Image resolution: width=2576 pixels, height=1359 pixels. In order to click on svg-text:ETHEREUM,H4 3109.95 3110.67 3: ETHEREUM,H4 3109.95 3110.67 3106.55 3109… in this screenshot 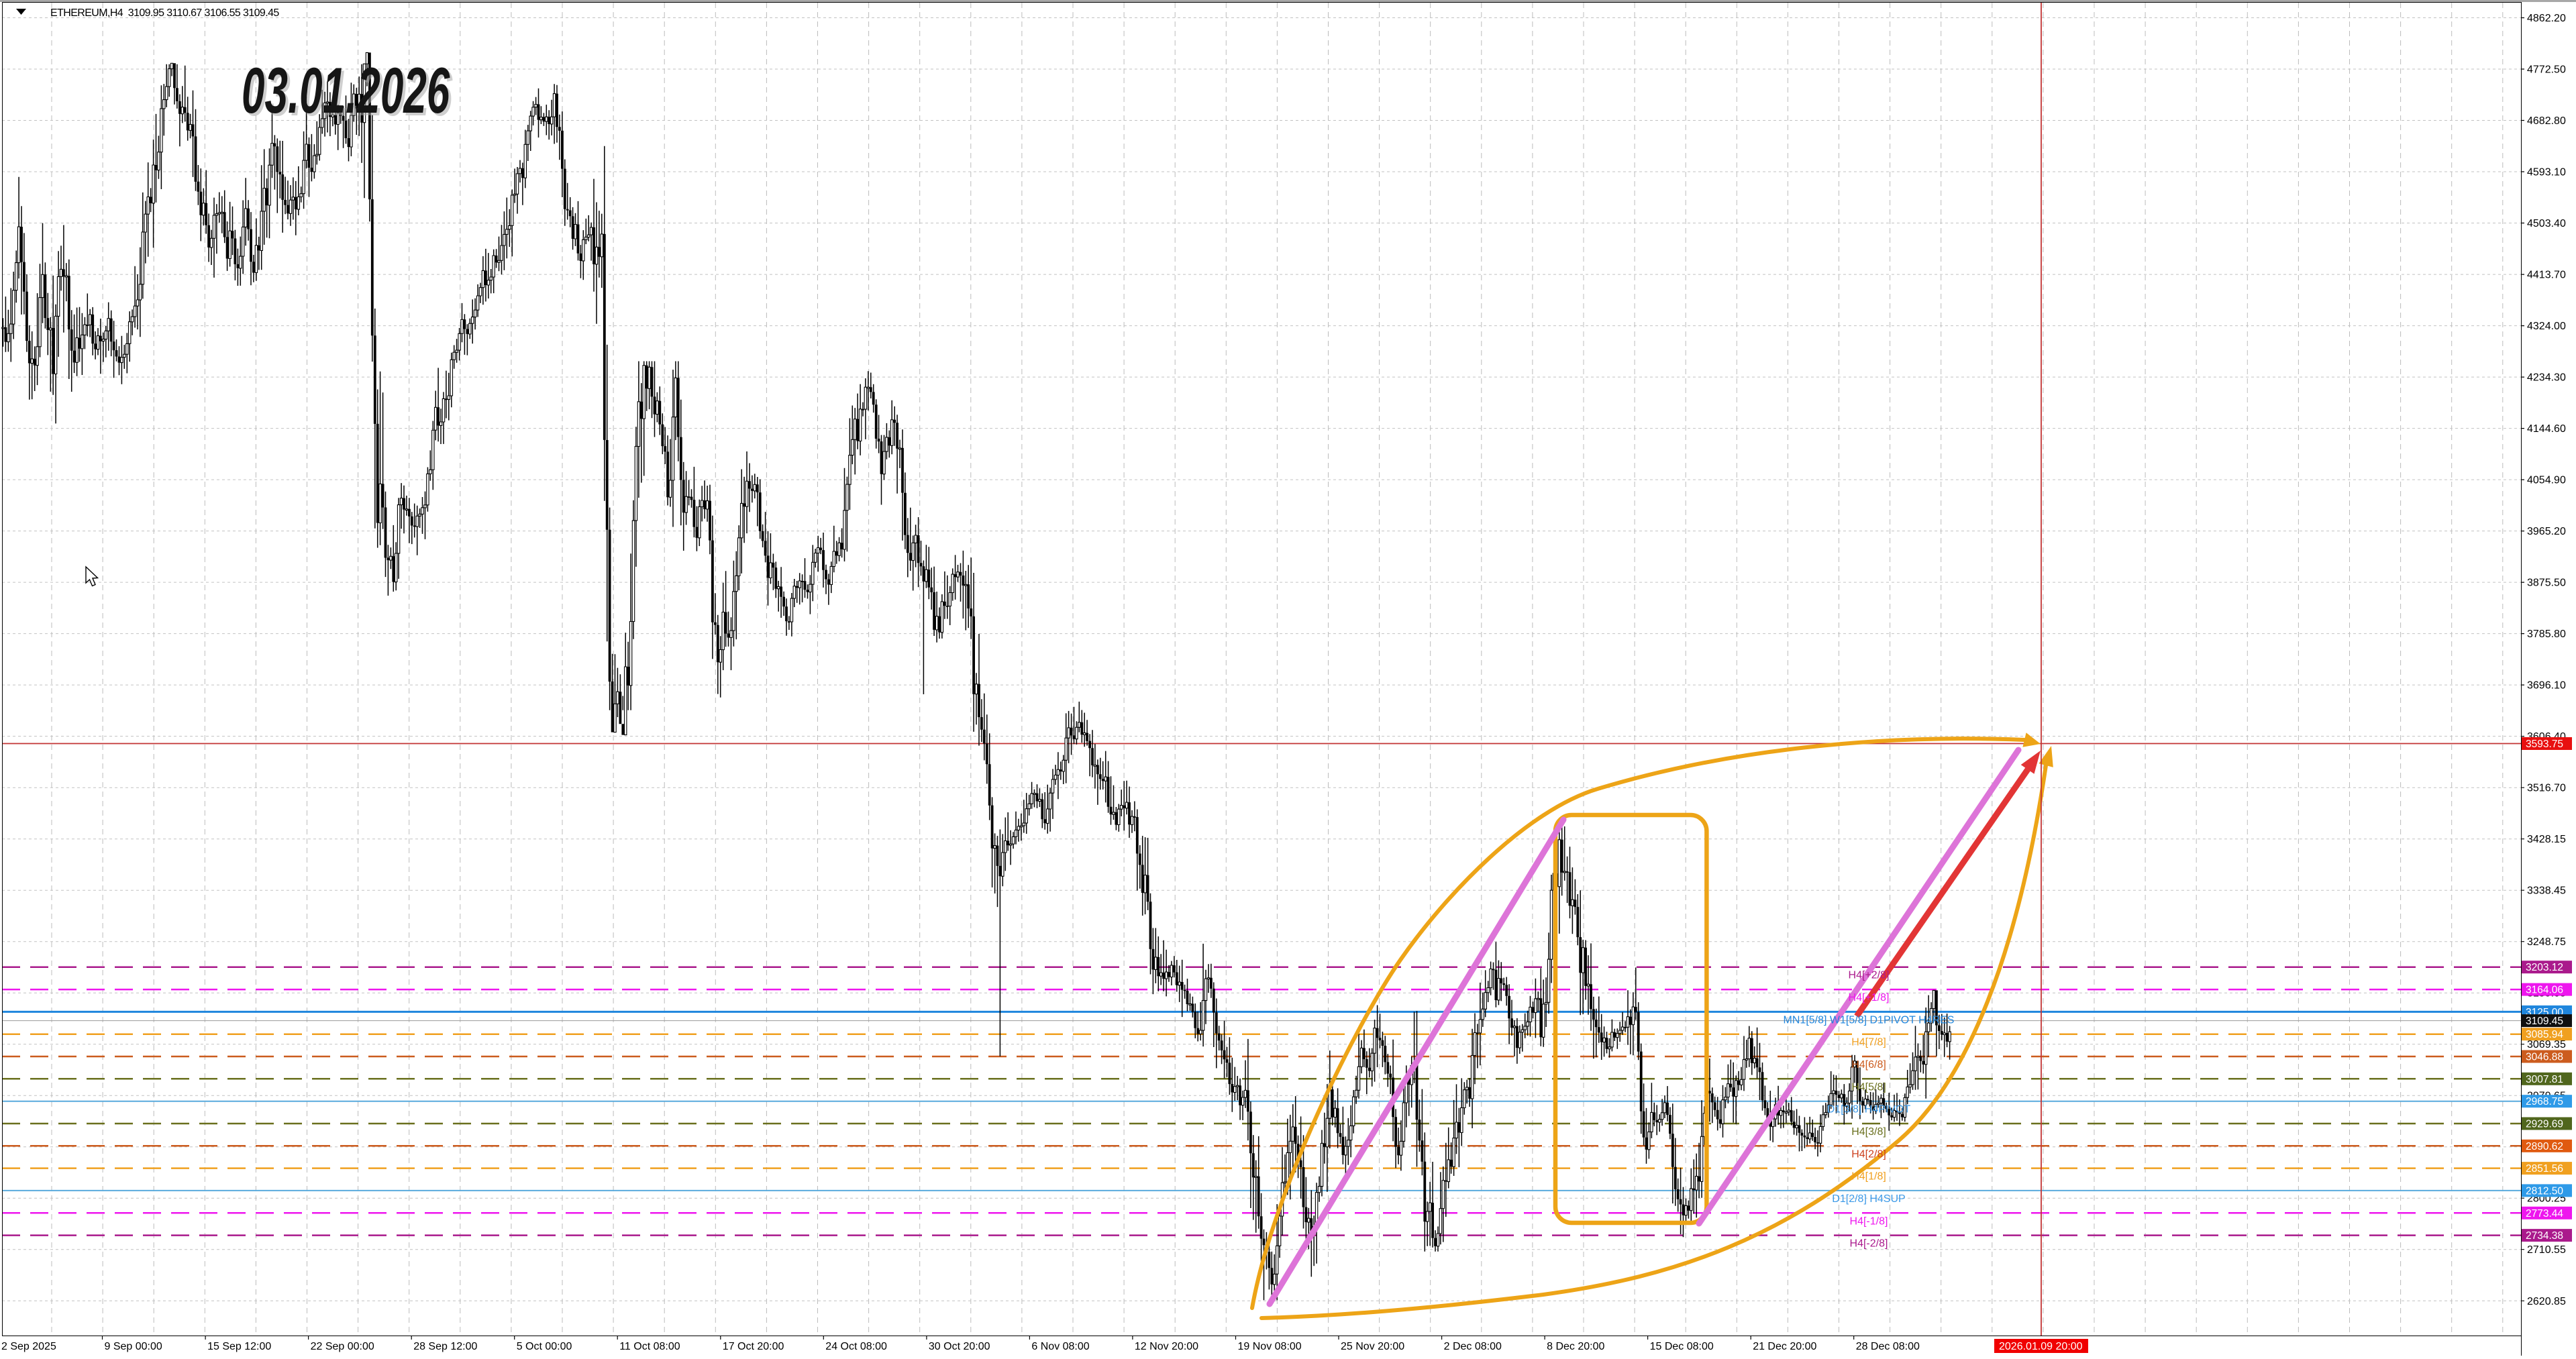, I will do `click(164, 13)`.